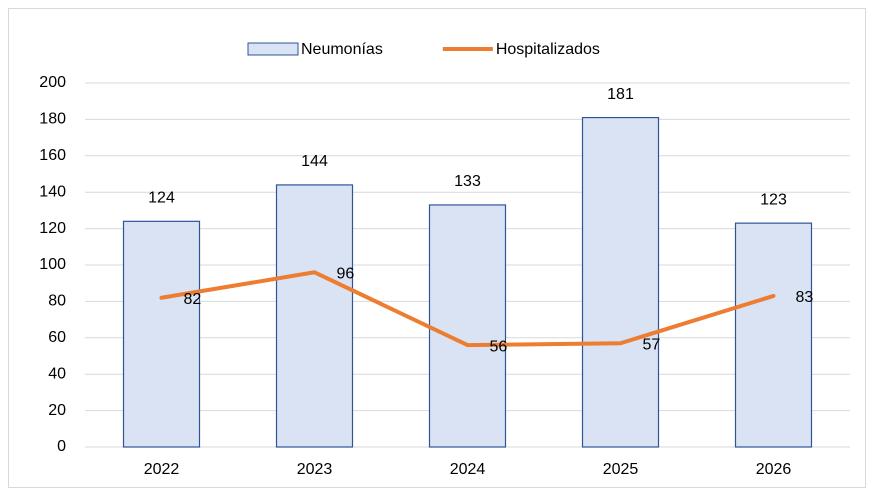  I want to click on x-tick-label: 2023, so click(315, 469).